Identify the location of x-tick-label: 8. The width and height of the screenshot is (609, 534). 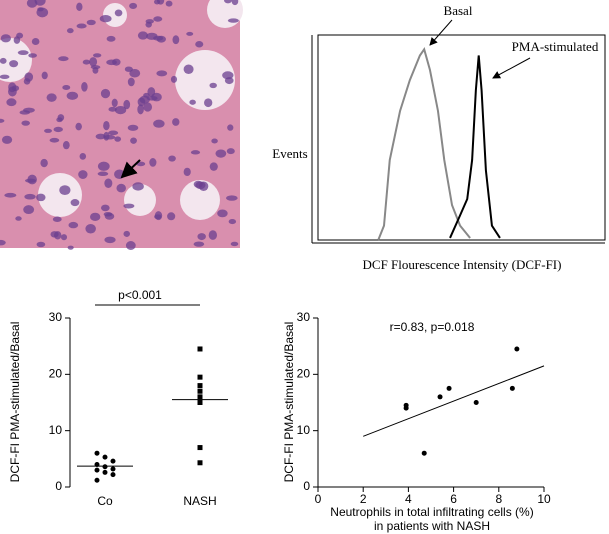
(498, 499).